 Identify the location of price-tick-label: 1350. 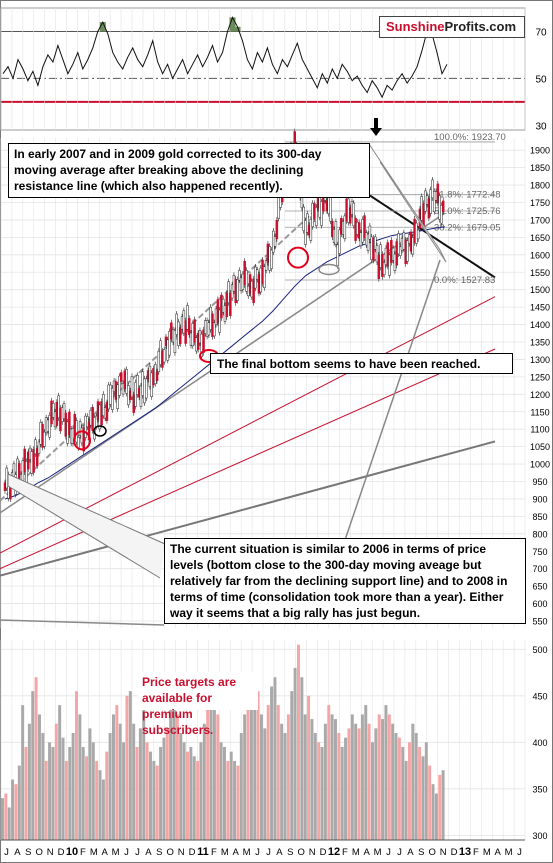
(540, 343).